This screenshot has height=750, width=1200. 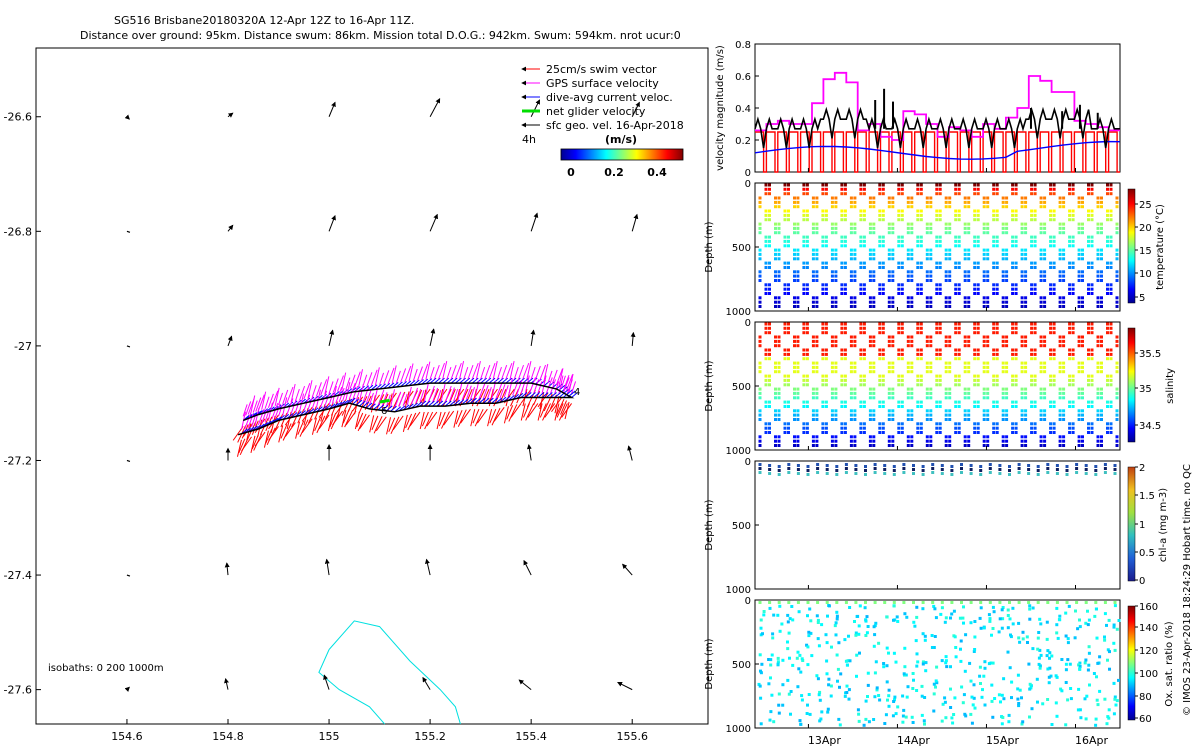 I want to click on gps-vector, so click(x=482, y=391).